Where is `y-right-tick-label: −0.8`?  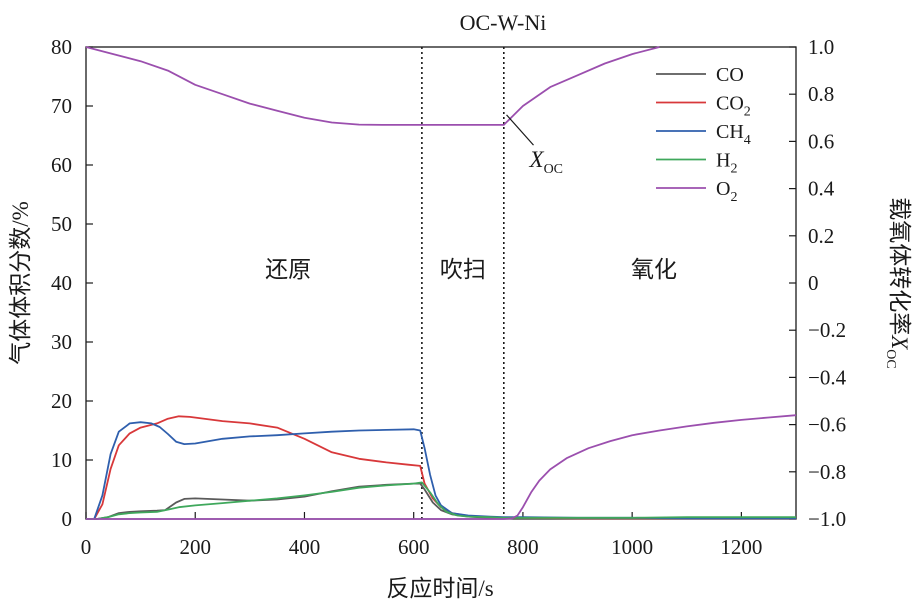
y-right-tick-label: −0.8 is located at coordinates (827, 472).